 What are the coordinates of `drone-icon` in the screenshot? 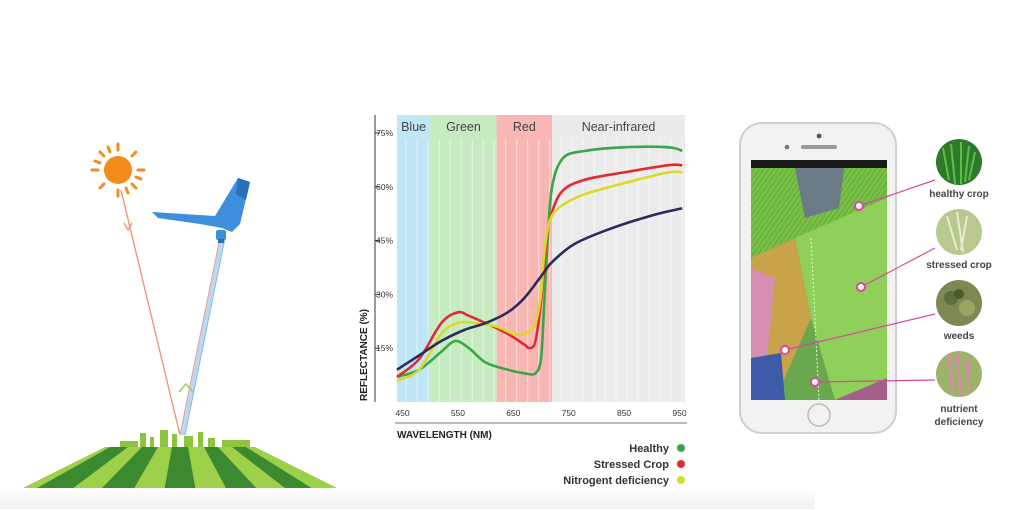 It's located at (201, 210).